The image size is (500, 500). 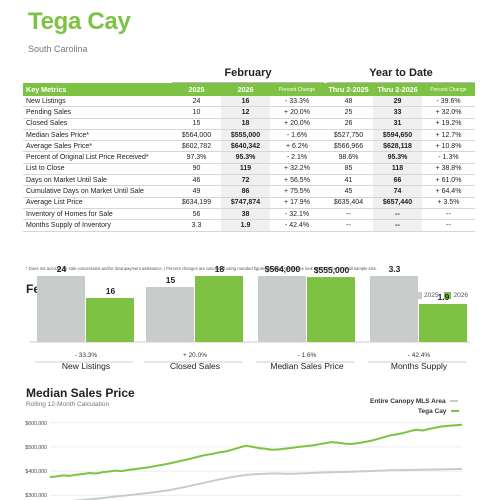 What do you see at coordinates (68, 225) in the screenshot?
I see `metric-label: Months Supply of Inventory` at bounding box center [68, 225].